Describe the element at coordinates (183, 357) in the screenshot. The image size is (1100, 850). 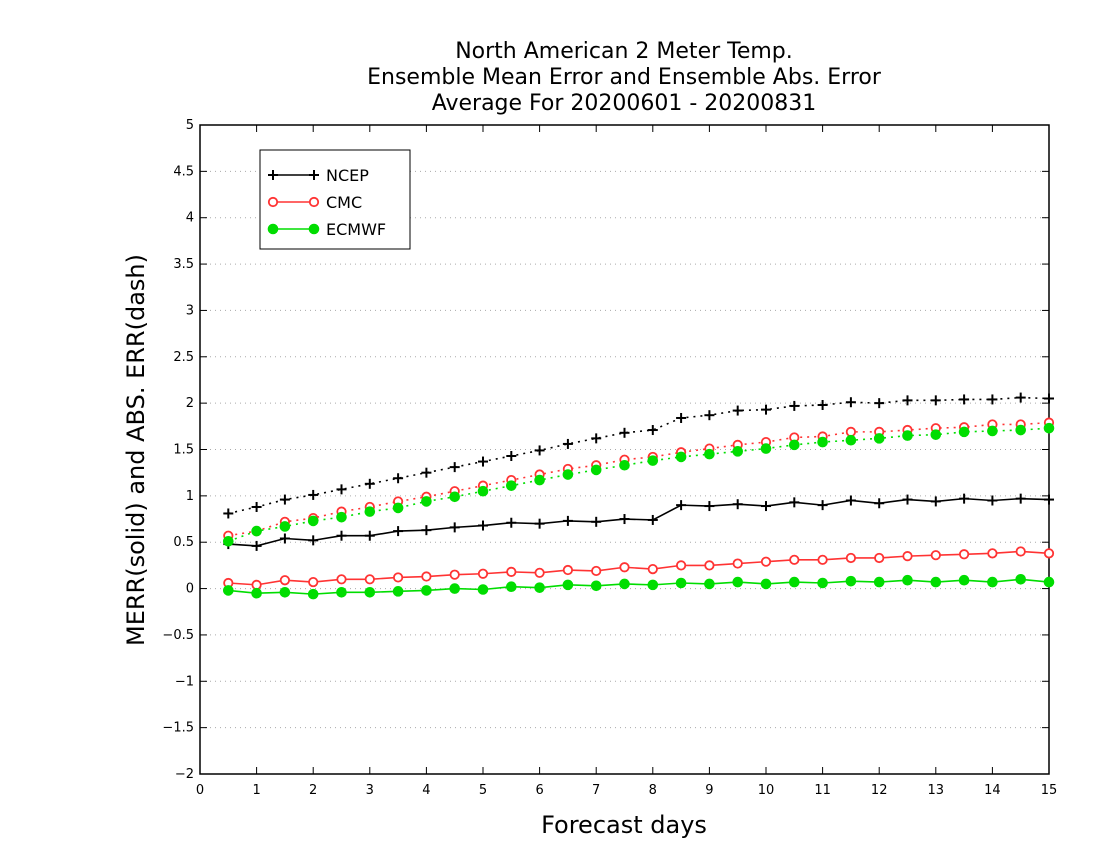
I see `y-tick-label: 2.5` at that location.